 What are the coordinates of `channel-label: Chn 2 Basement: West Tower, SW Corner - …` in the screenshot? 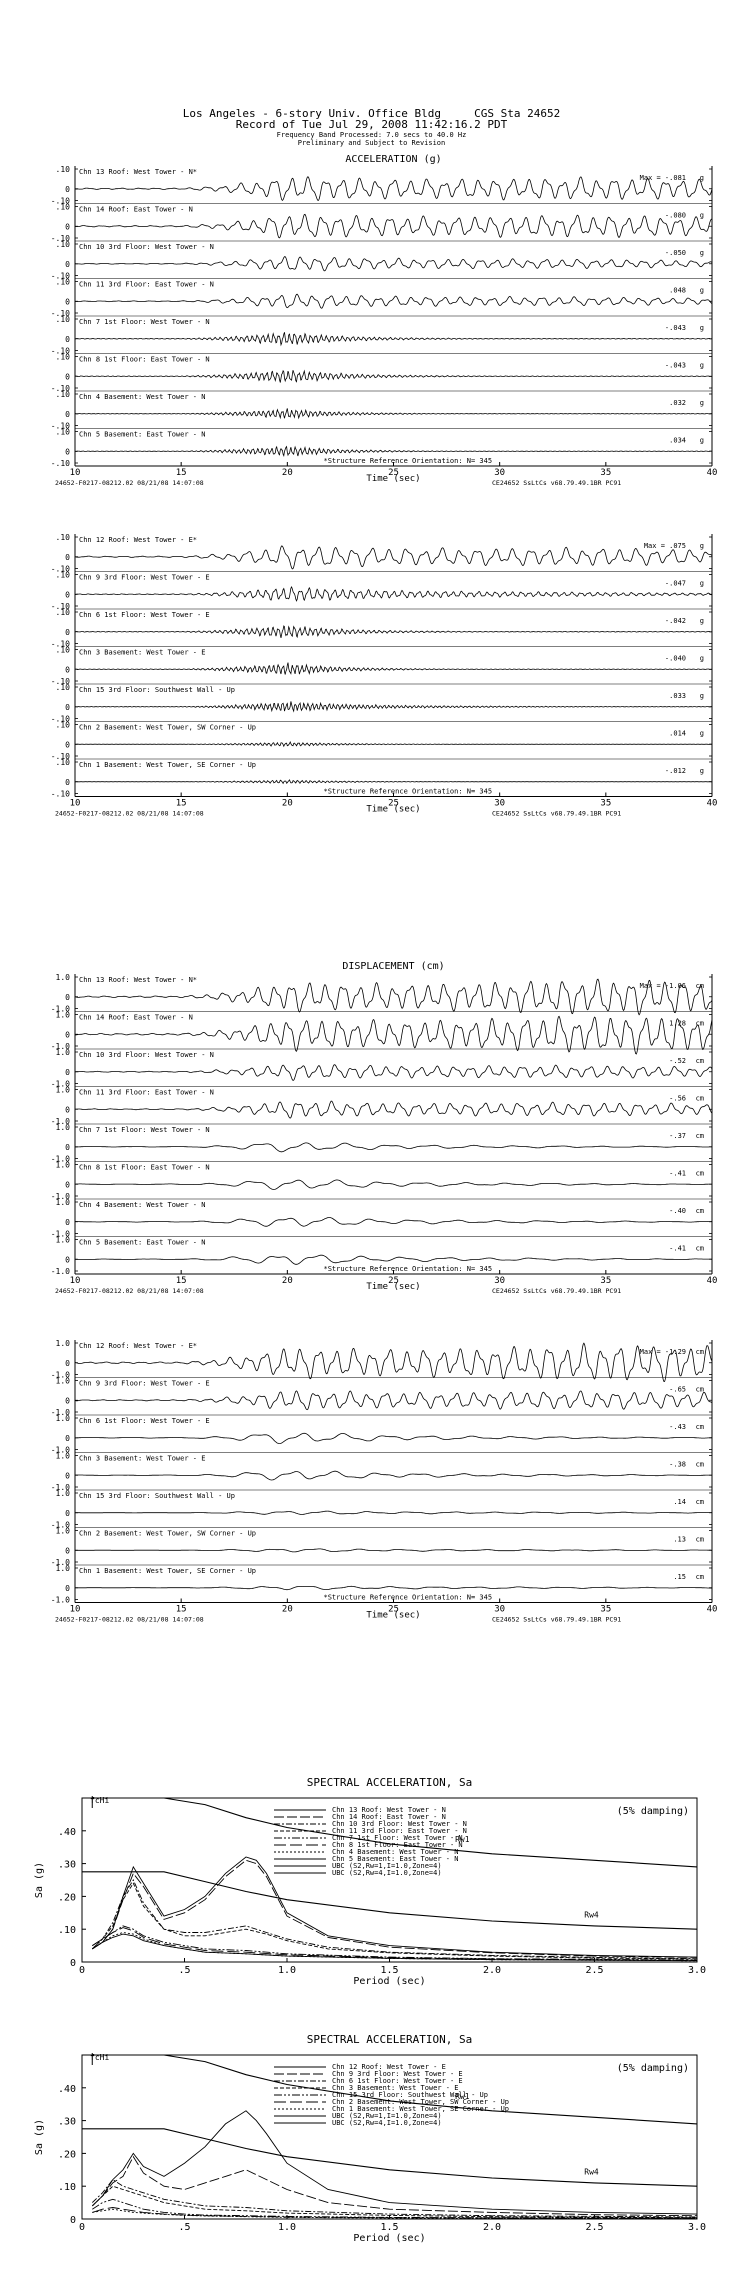 It's located at (167, 1534).